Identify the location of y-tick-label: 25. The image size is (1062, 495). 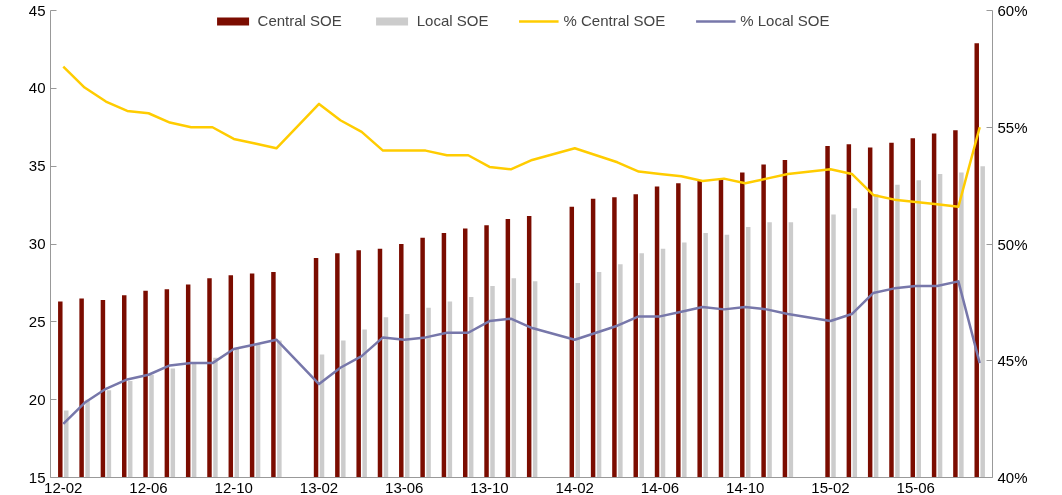
(37, 321).